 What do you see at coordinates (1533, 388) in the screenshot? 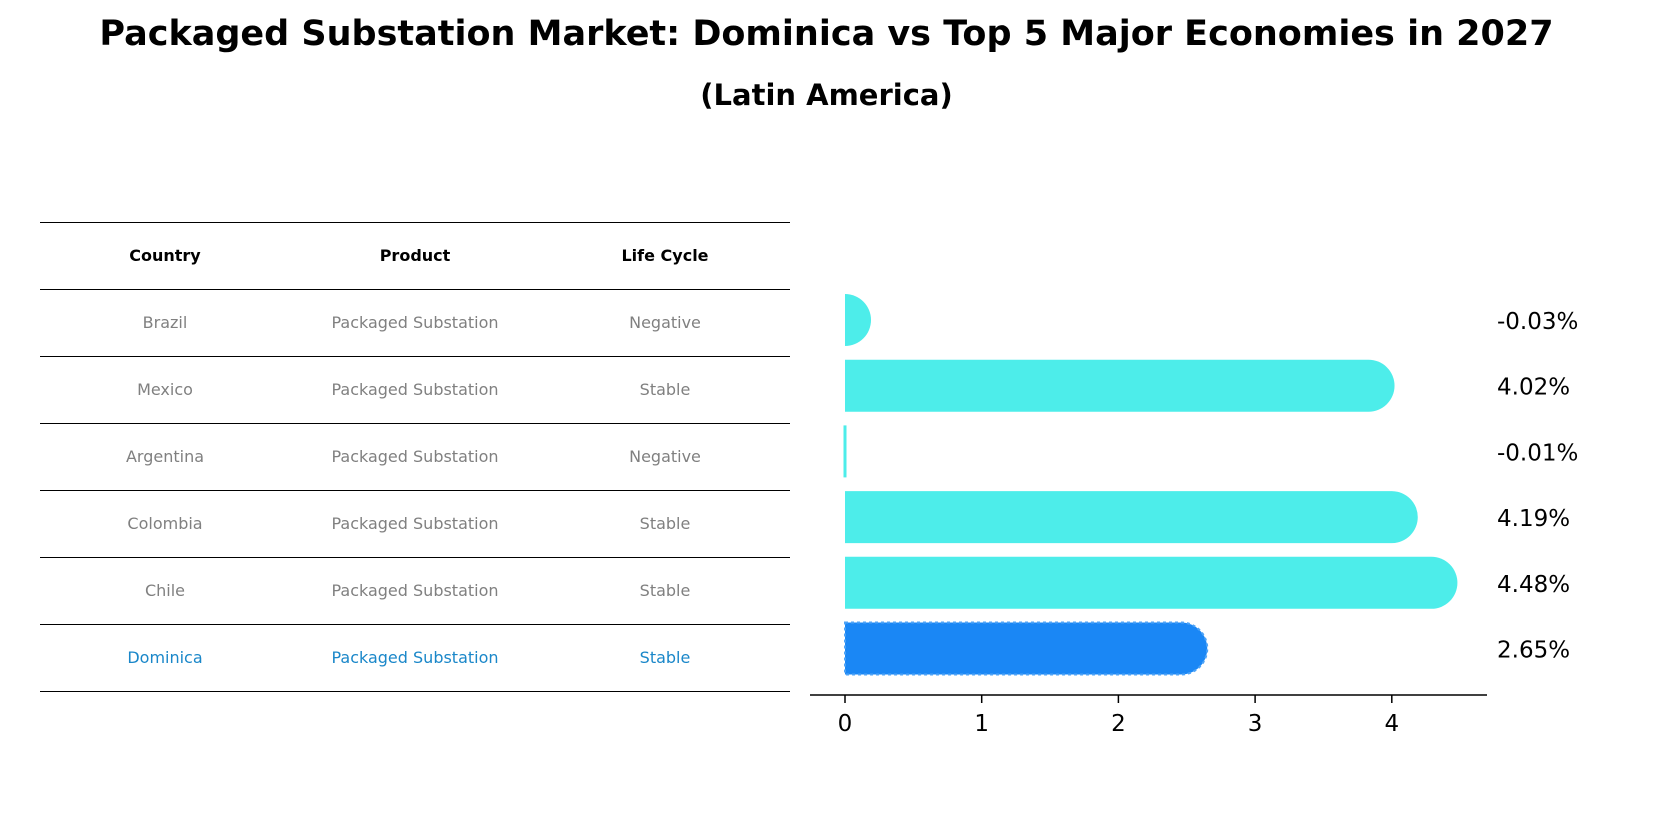
I see `bar-value-label: 4.02%` at bounding box center [1533, 388].